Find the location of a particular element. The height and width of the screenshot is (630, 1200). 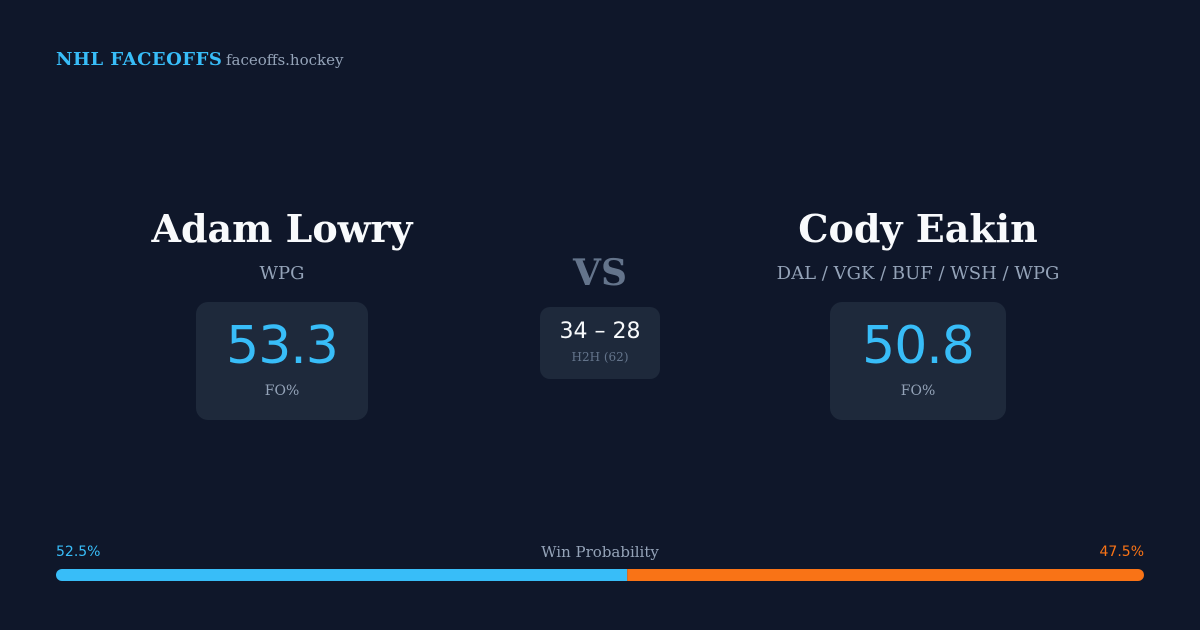

h2h-card: 34 – 28 H2H (62) is located at coordinates (600, 343).